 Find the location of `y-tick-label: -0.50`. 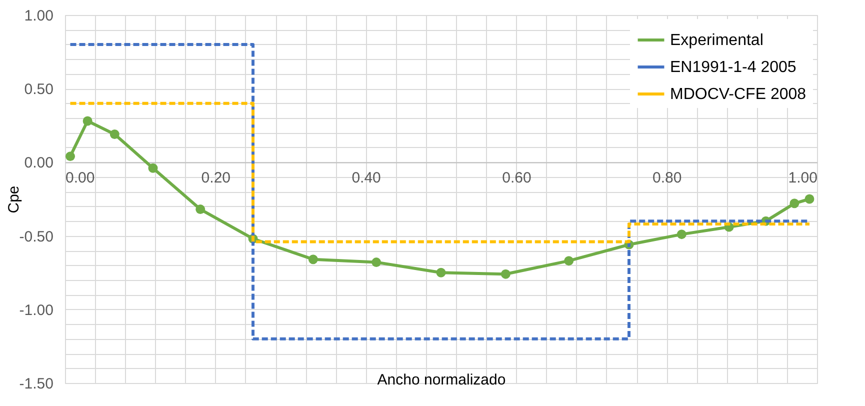

y-tick-label: -0.50 is located at coordinates (36, 237).